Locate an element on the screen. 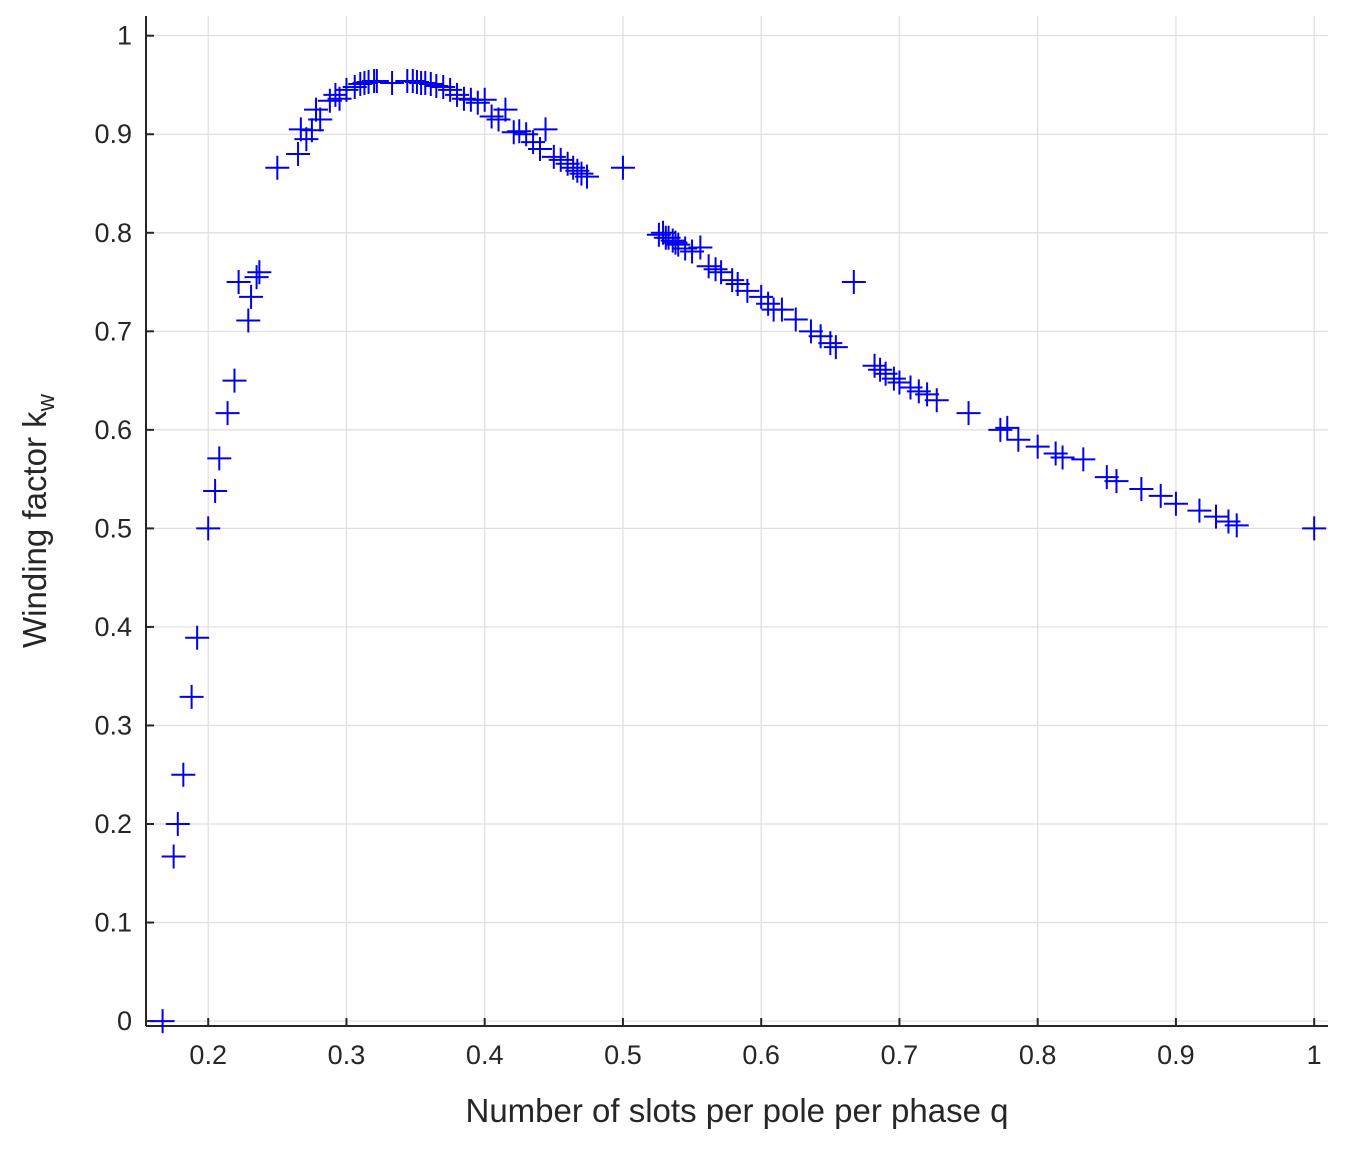 The image size is (1346, 1150). x-tick-label: 0.3 is located at coordinates (347, 1055).